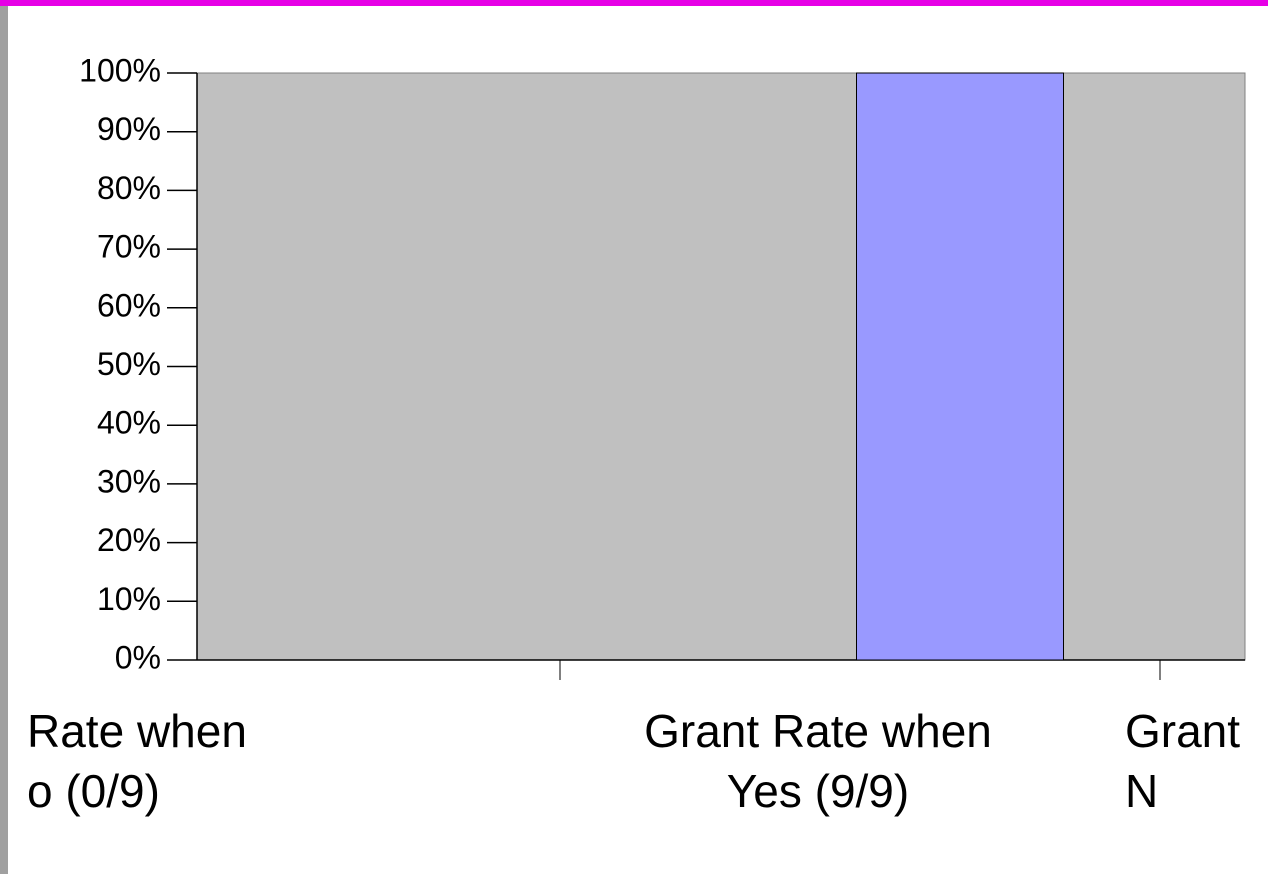 The image size is (1268, 874). I want to click on x-tick-label: Grant Rate when, so click(818, 731).